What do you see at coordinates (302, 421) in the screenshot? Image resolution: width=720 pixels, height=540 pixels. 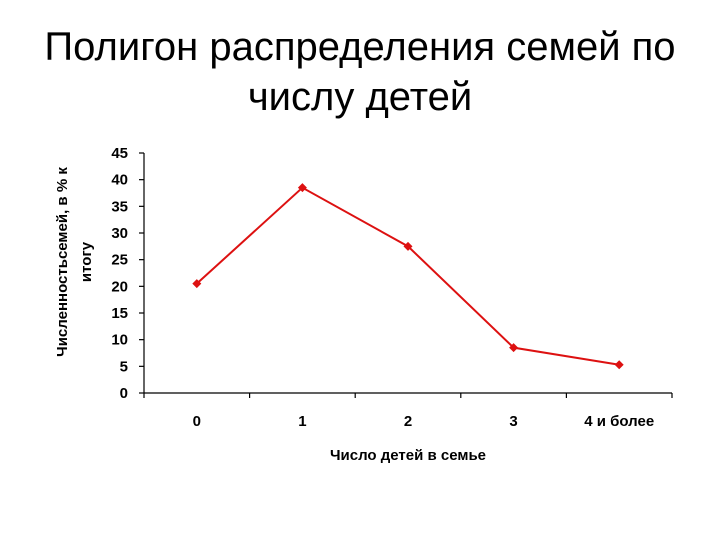 I see `x-tick-label: 1` at bounding box center [302, 421].